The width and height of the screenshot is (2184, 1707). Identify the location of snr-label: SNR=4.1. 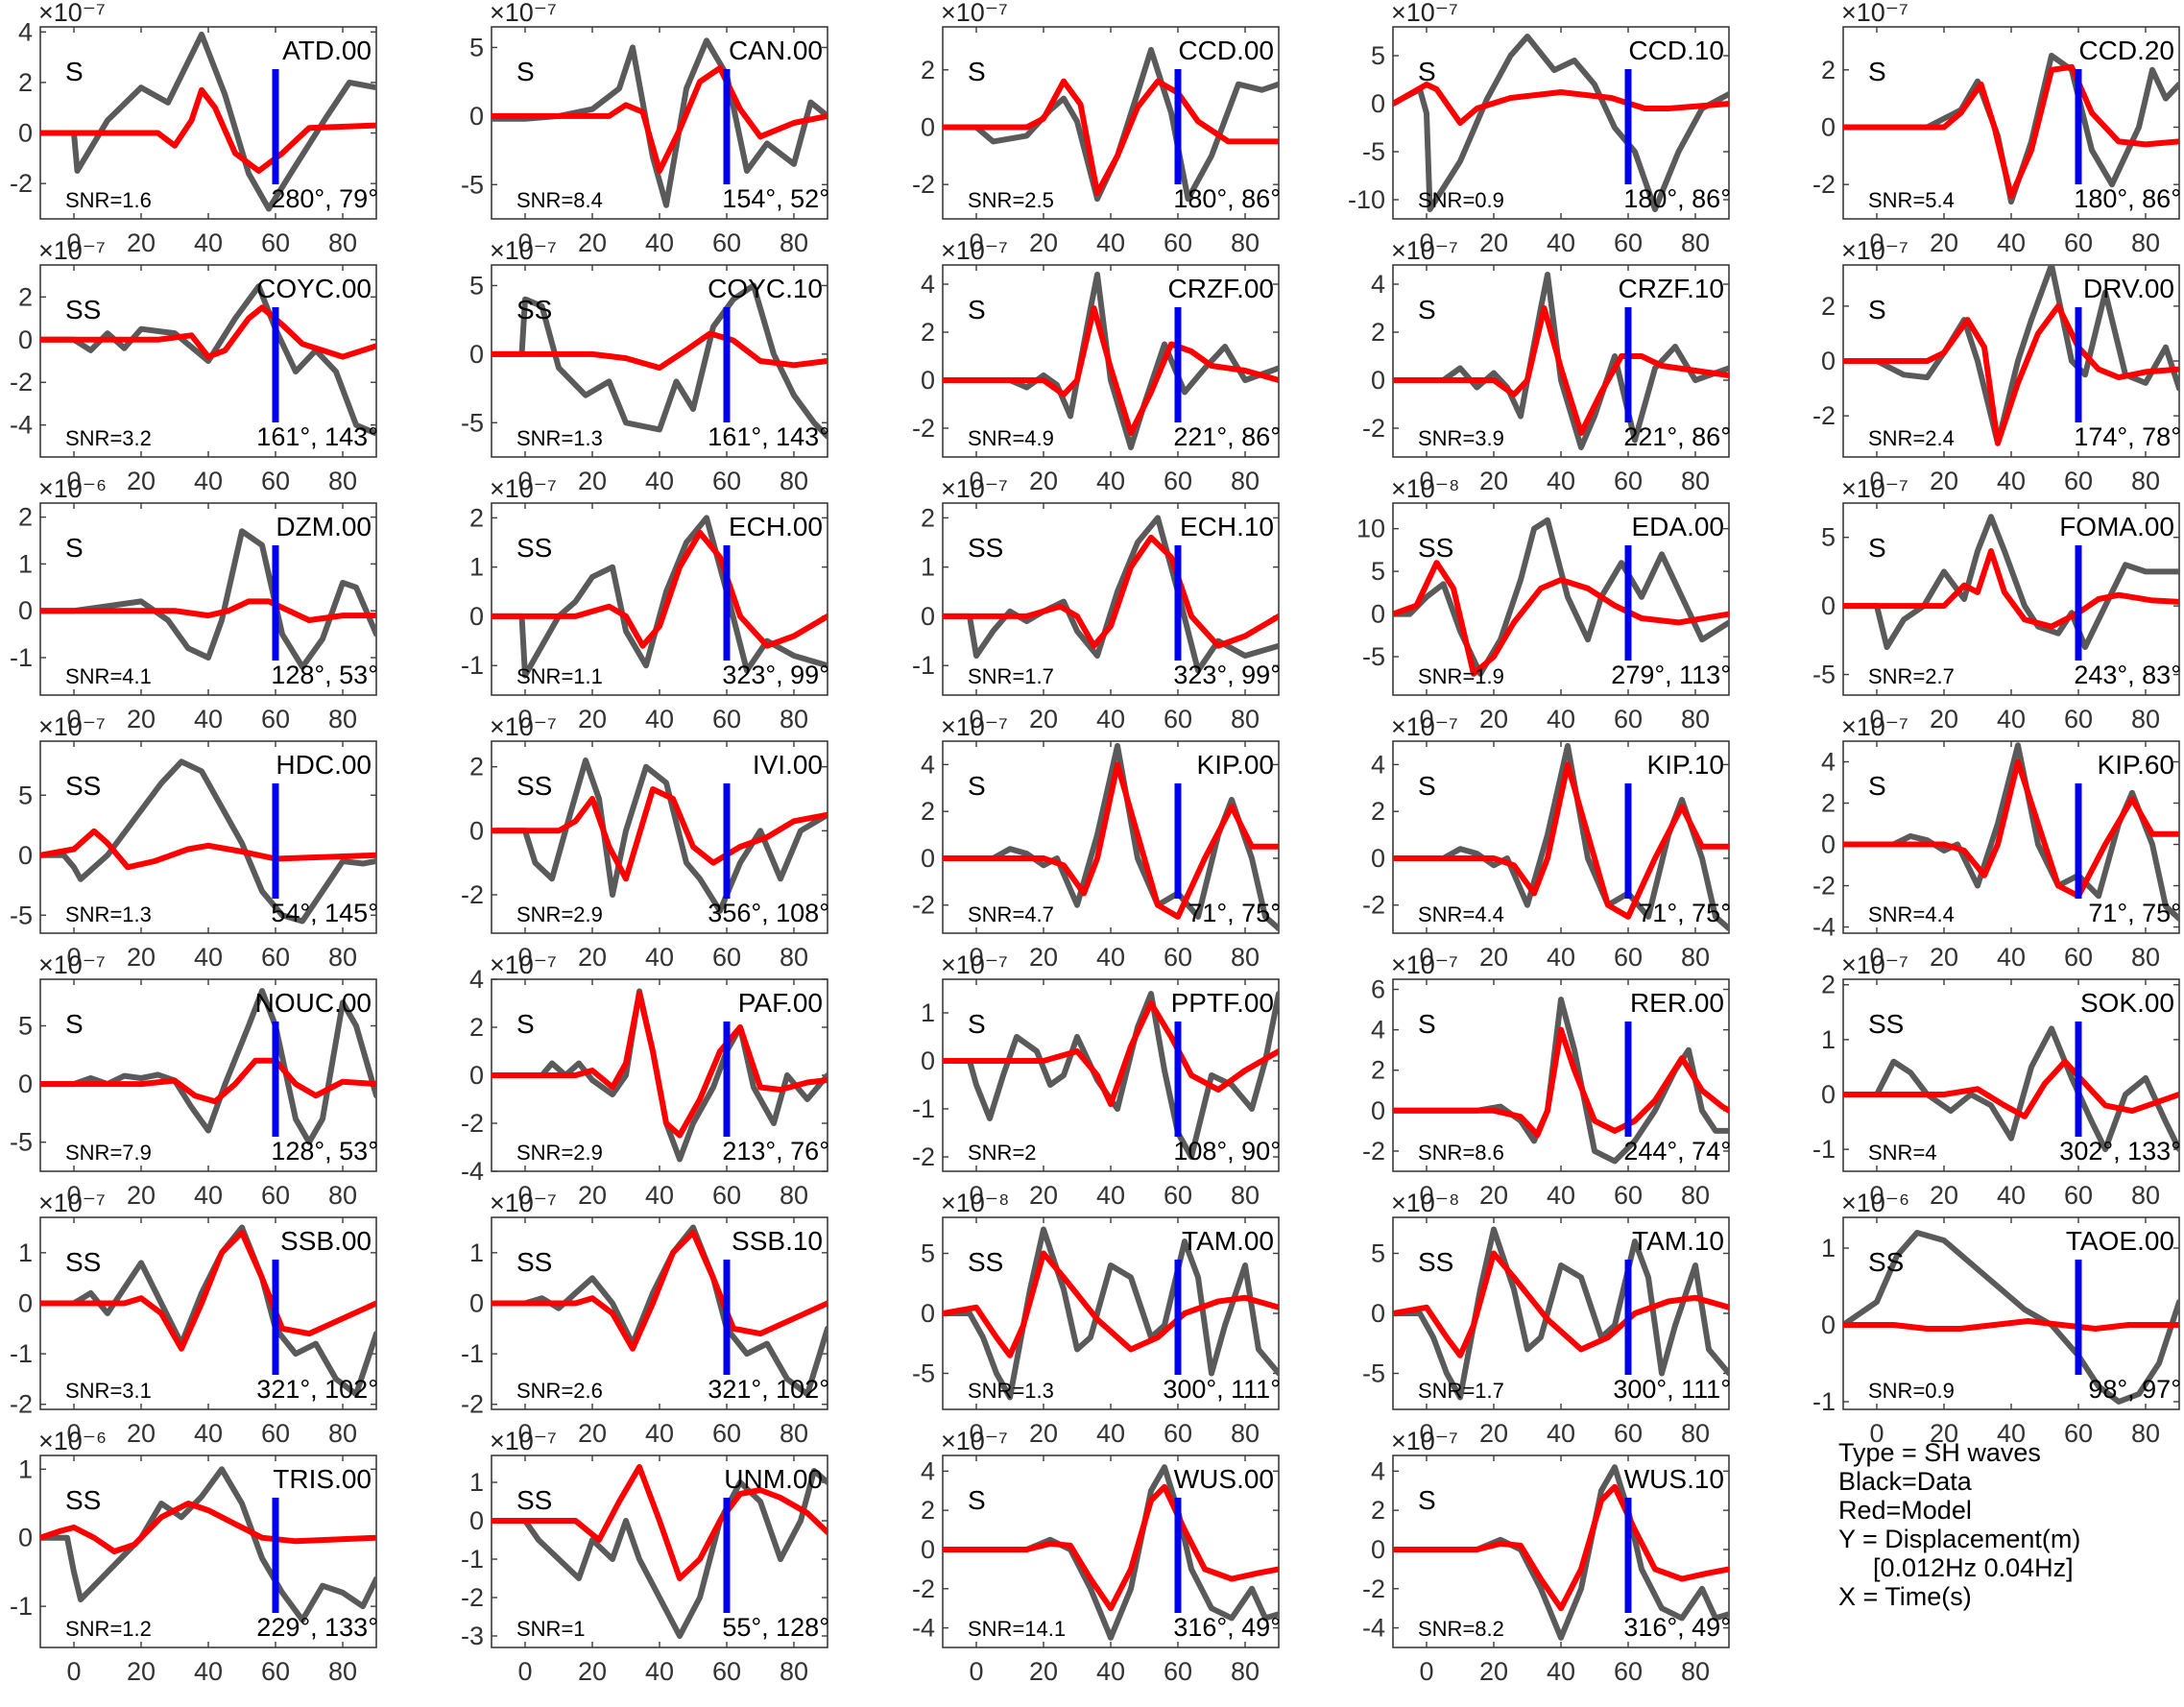
(108, 676).